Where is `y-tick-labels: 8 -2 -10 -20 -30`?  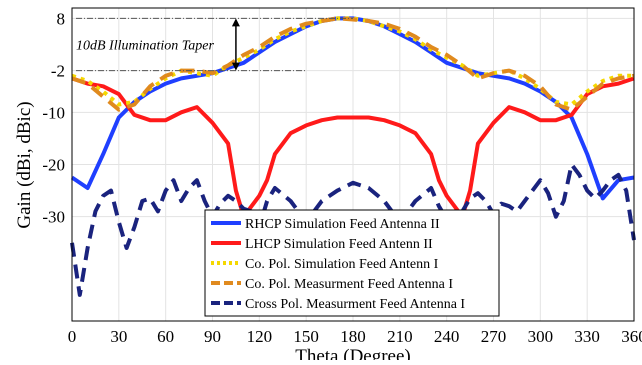
y-tick-labels: 8 -2 -10 -20 -30 is located at coordinates (53, 117).